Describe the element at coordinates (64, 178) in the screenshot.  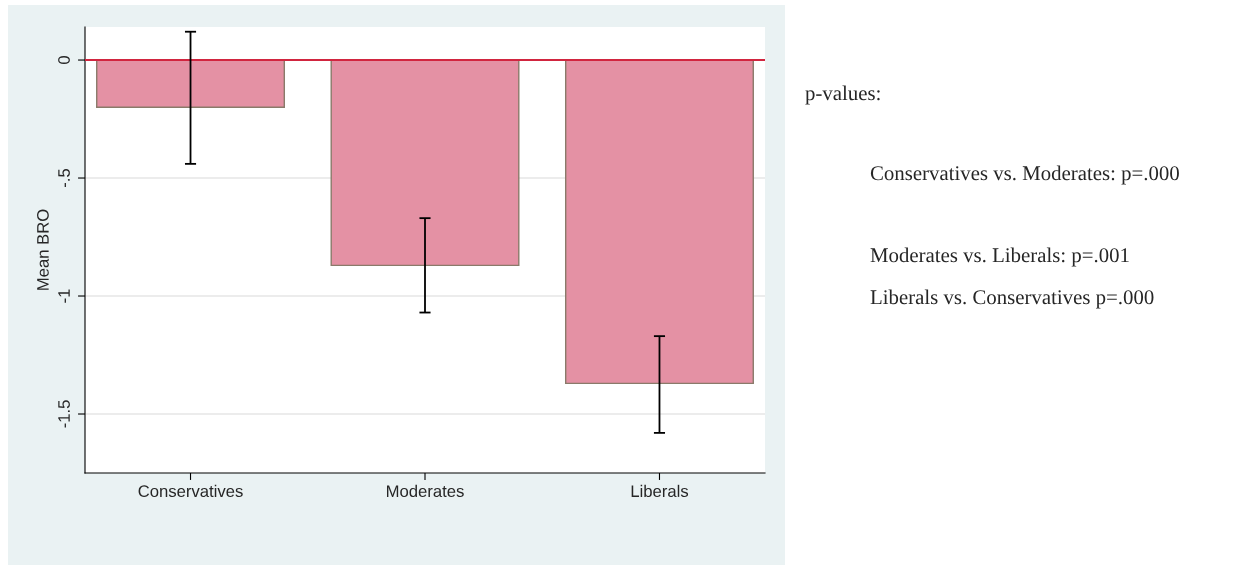
I see `y-tick-label: -.5` at that location.